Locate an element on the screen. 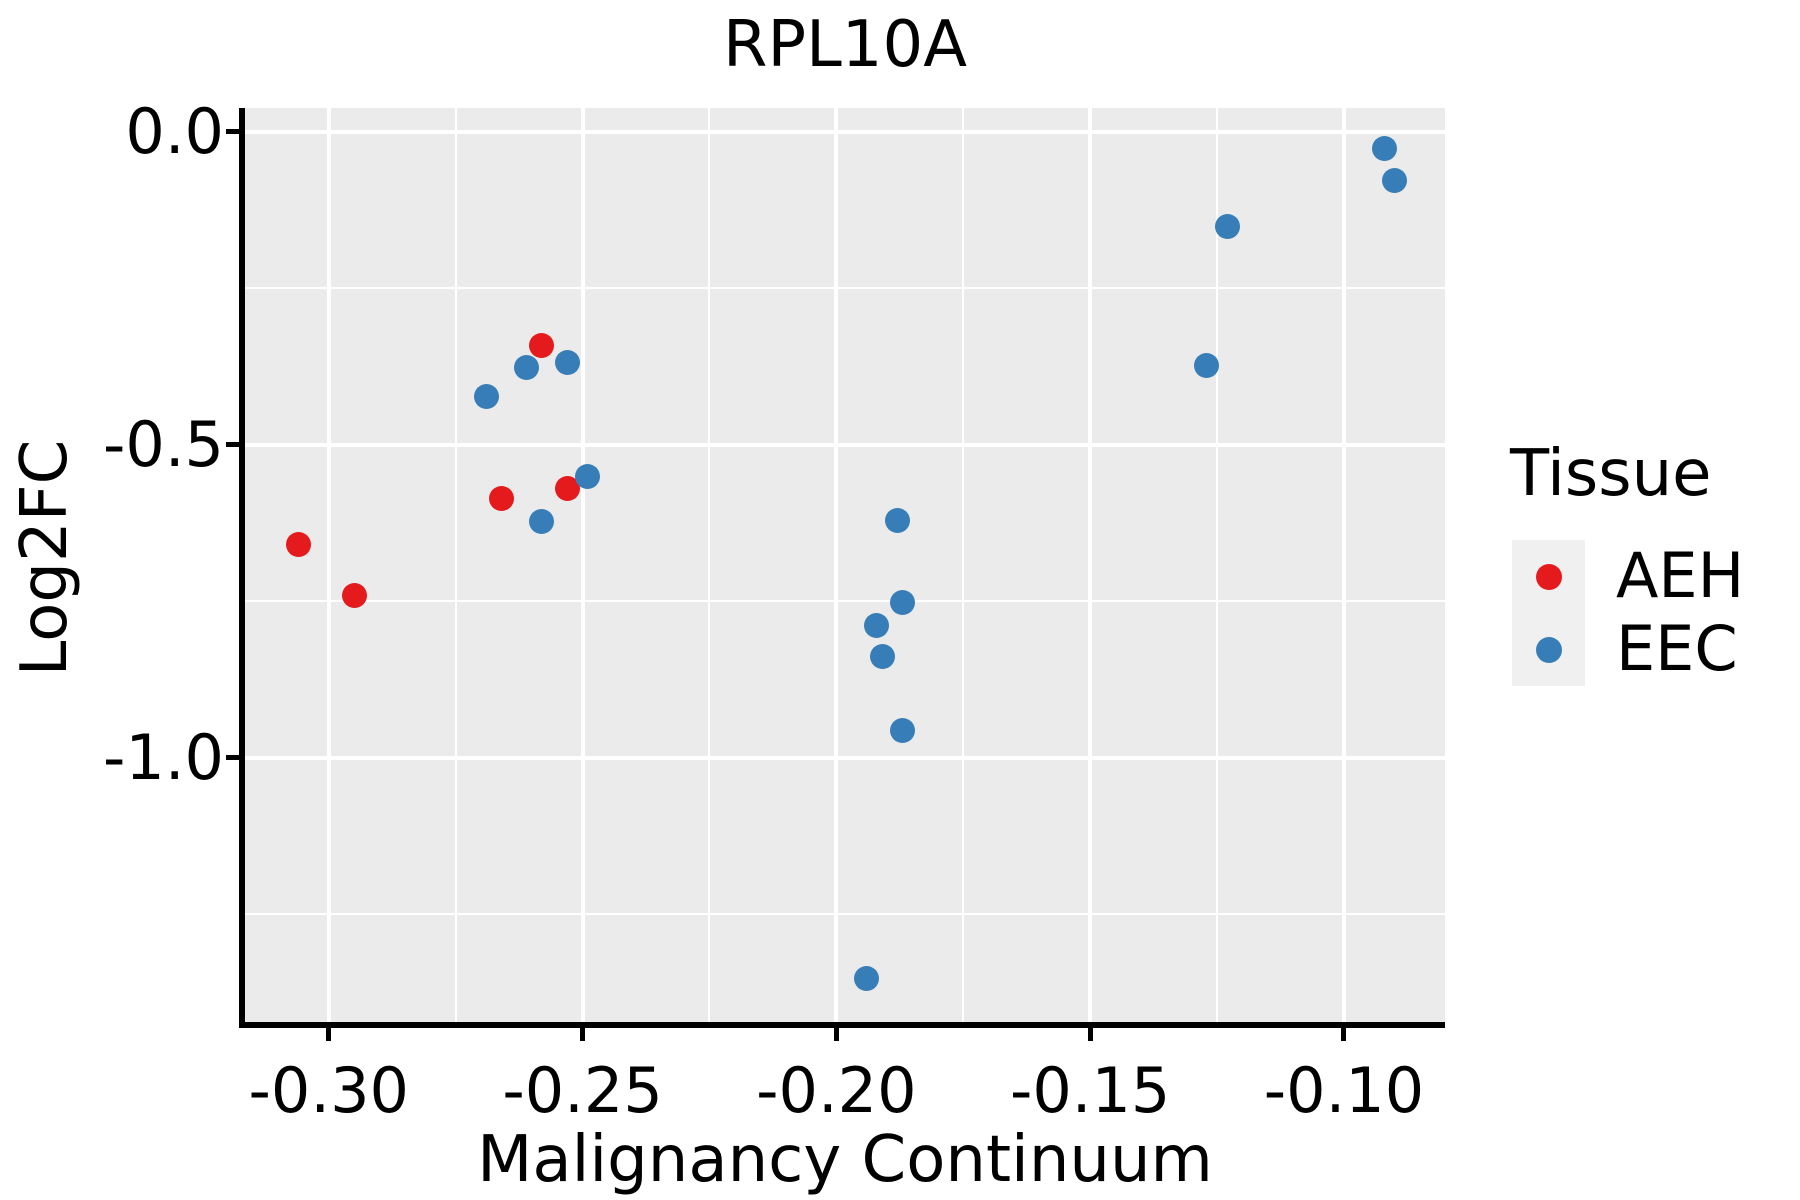 The width and height of the screenshot is (1800, 1200). aeh-dot-icon is located at coordinates (1548, 576).